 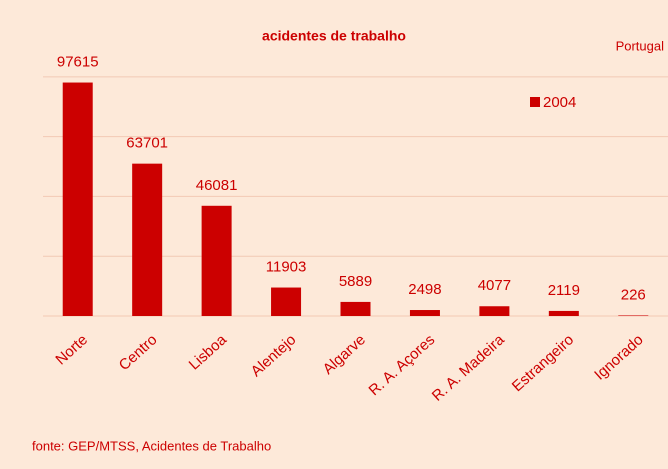 I want to click on data-label: 46081, so click(x=217, y=185).